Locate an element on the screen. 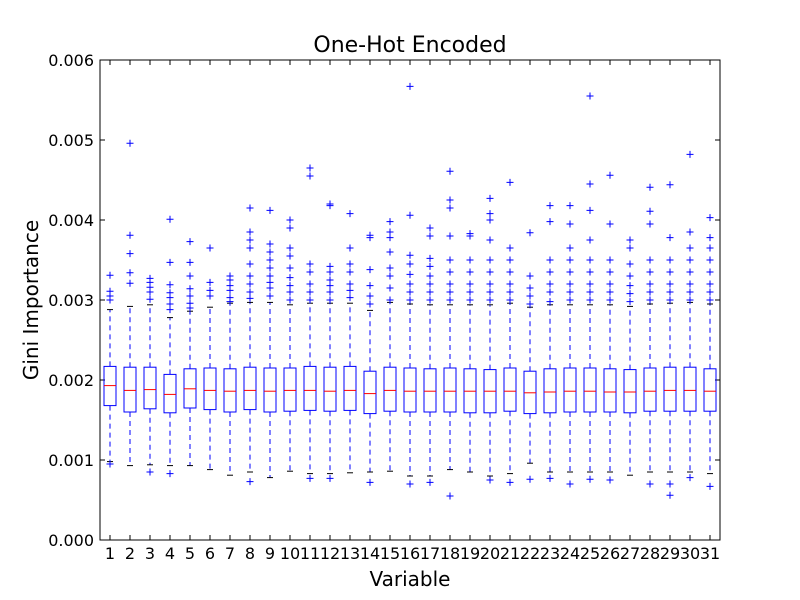 The width and height of the screenshot is (800, 600). x-tick-label: 3 is located at coordinates (150, 553).